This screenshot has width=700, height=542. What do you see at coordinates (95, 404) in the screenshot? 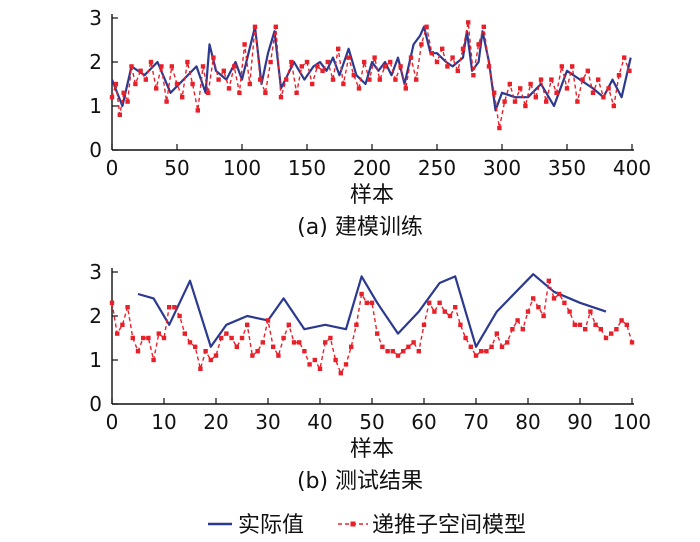
I see `y-tick-label: 0` at bounding box center [95, 404].